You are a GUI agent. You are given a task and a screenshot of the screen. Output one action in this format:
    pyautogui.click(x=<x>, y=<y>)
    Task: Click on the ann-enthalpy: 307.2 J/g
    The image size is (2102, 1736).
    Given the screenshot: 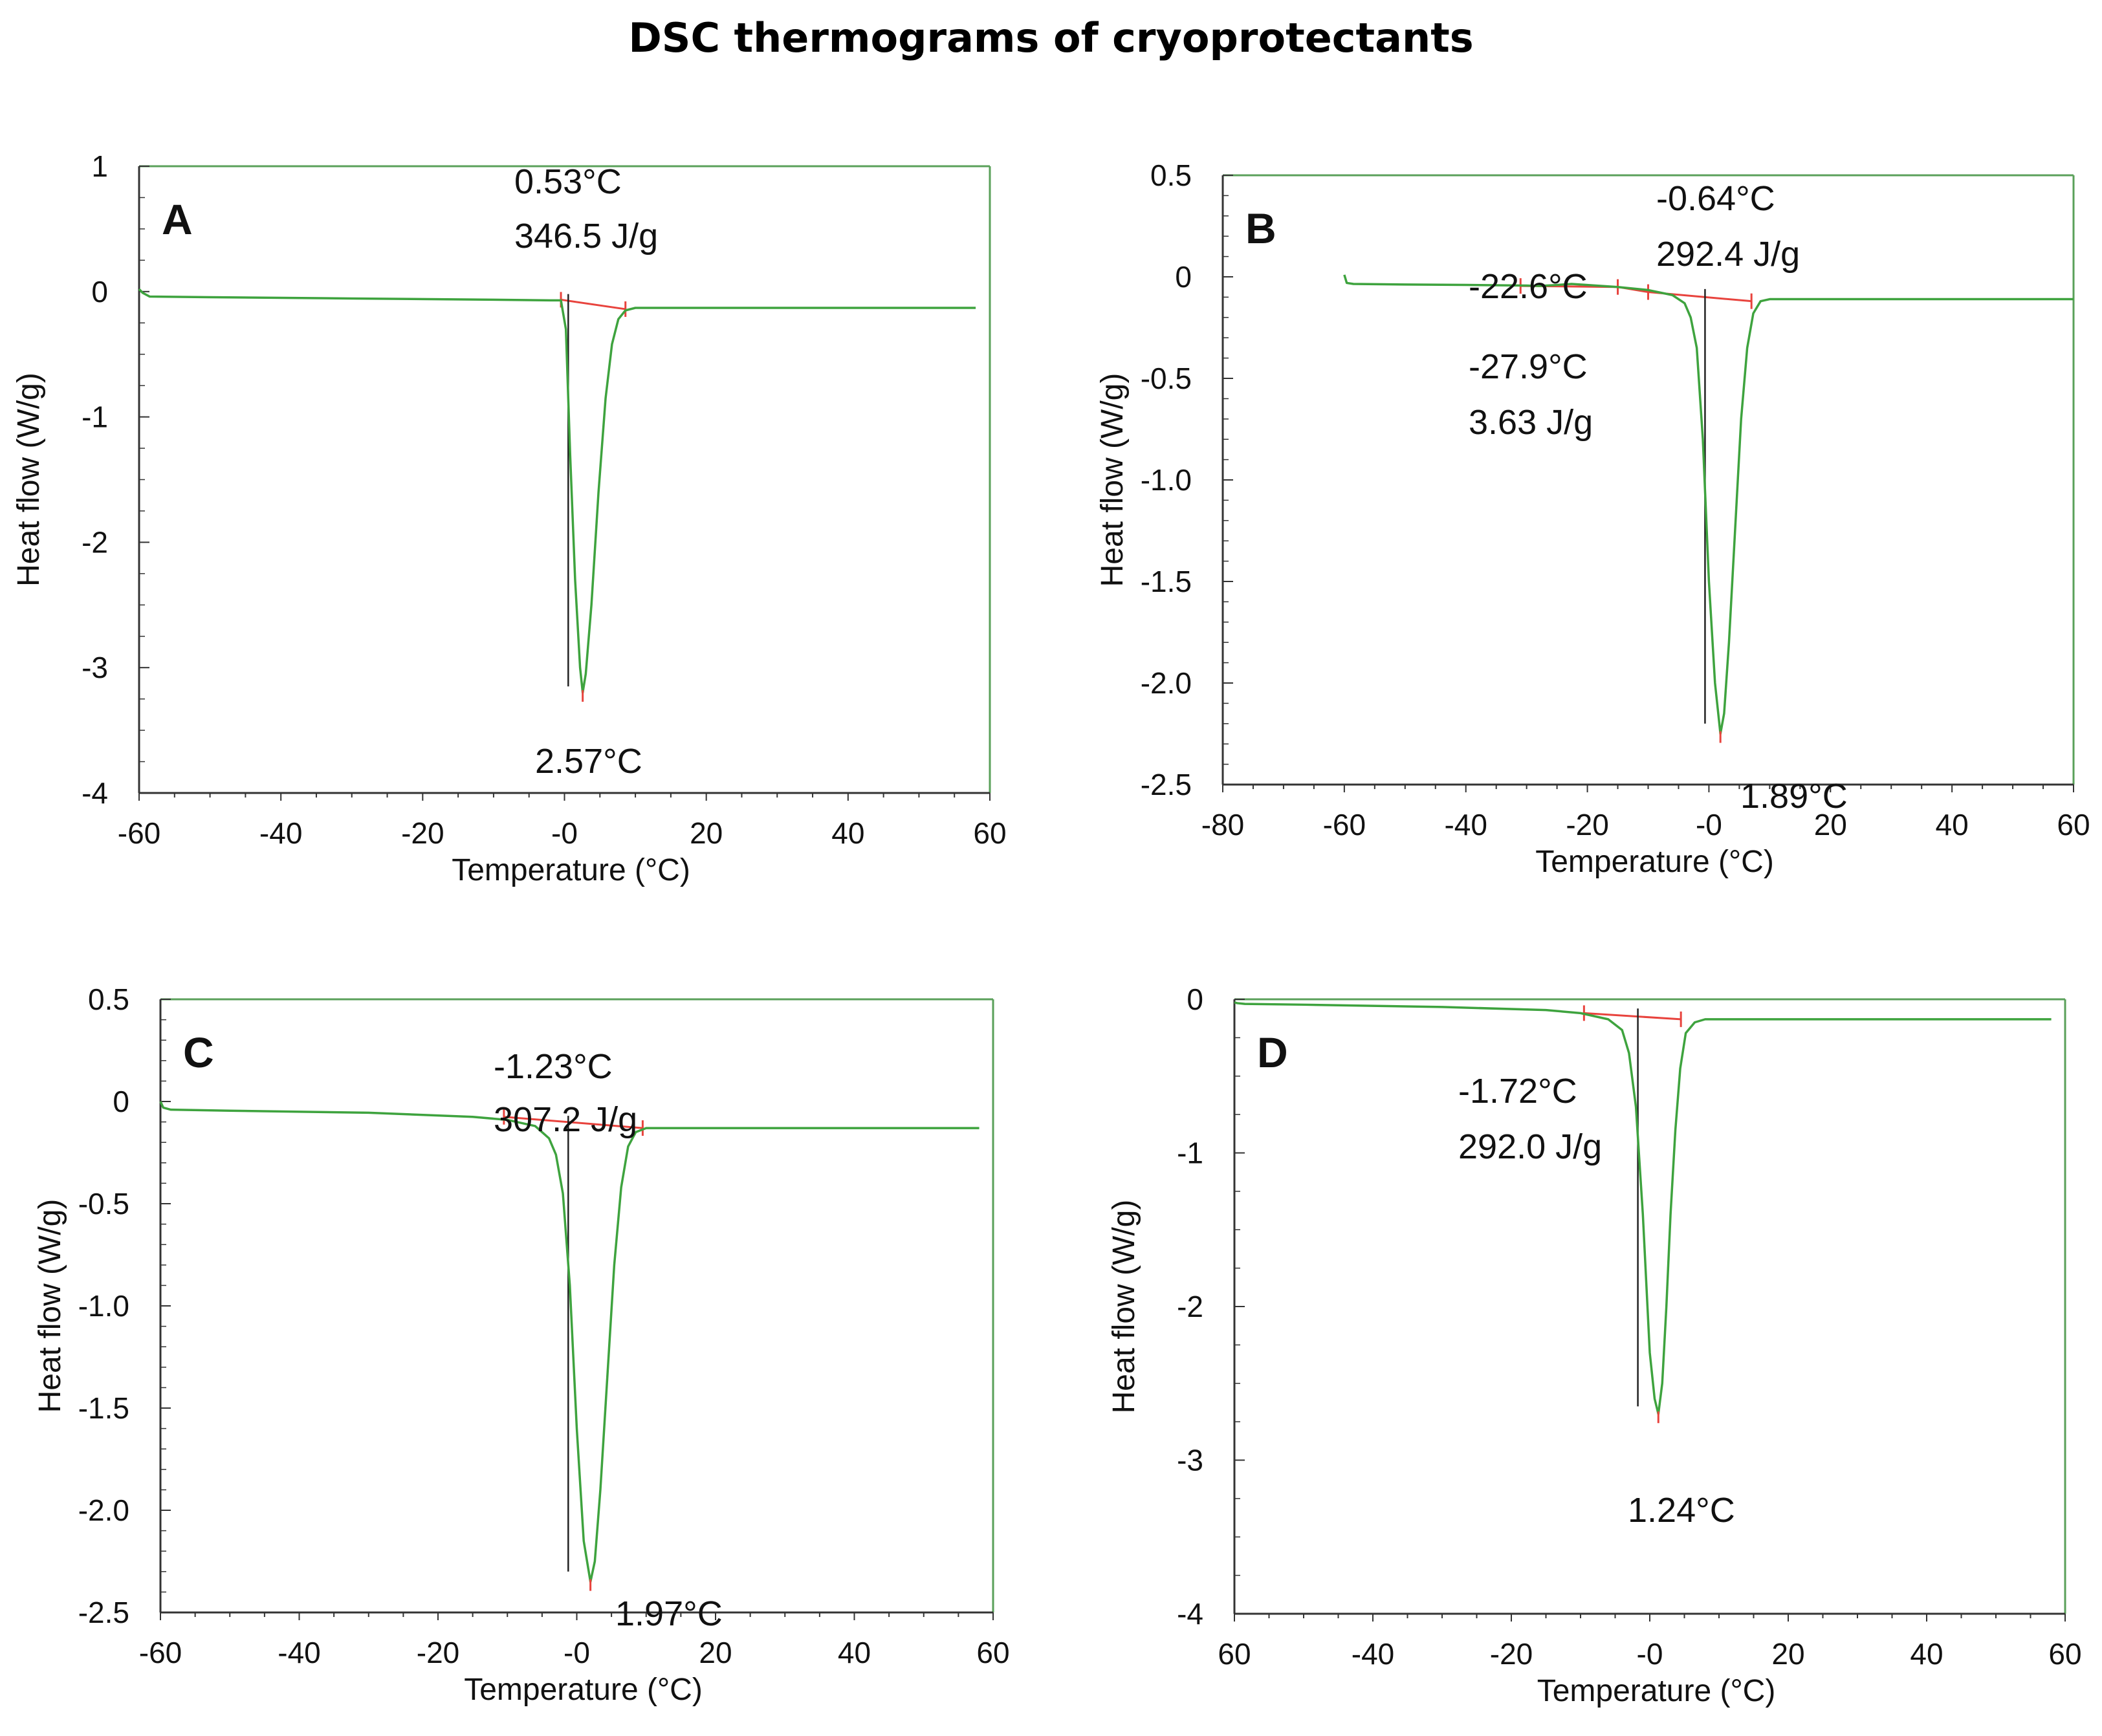 What is the action you would take?
    pyautogui.click(x=565, y=1119)
    